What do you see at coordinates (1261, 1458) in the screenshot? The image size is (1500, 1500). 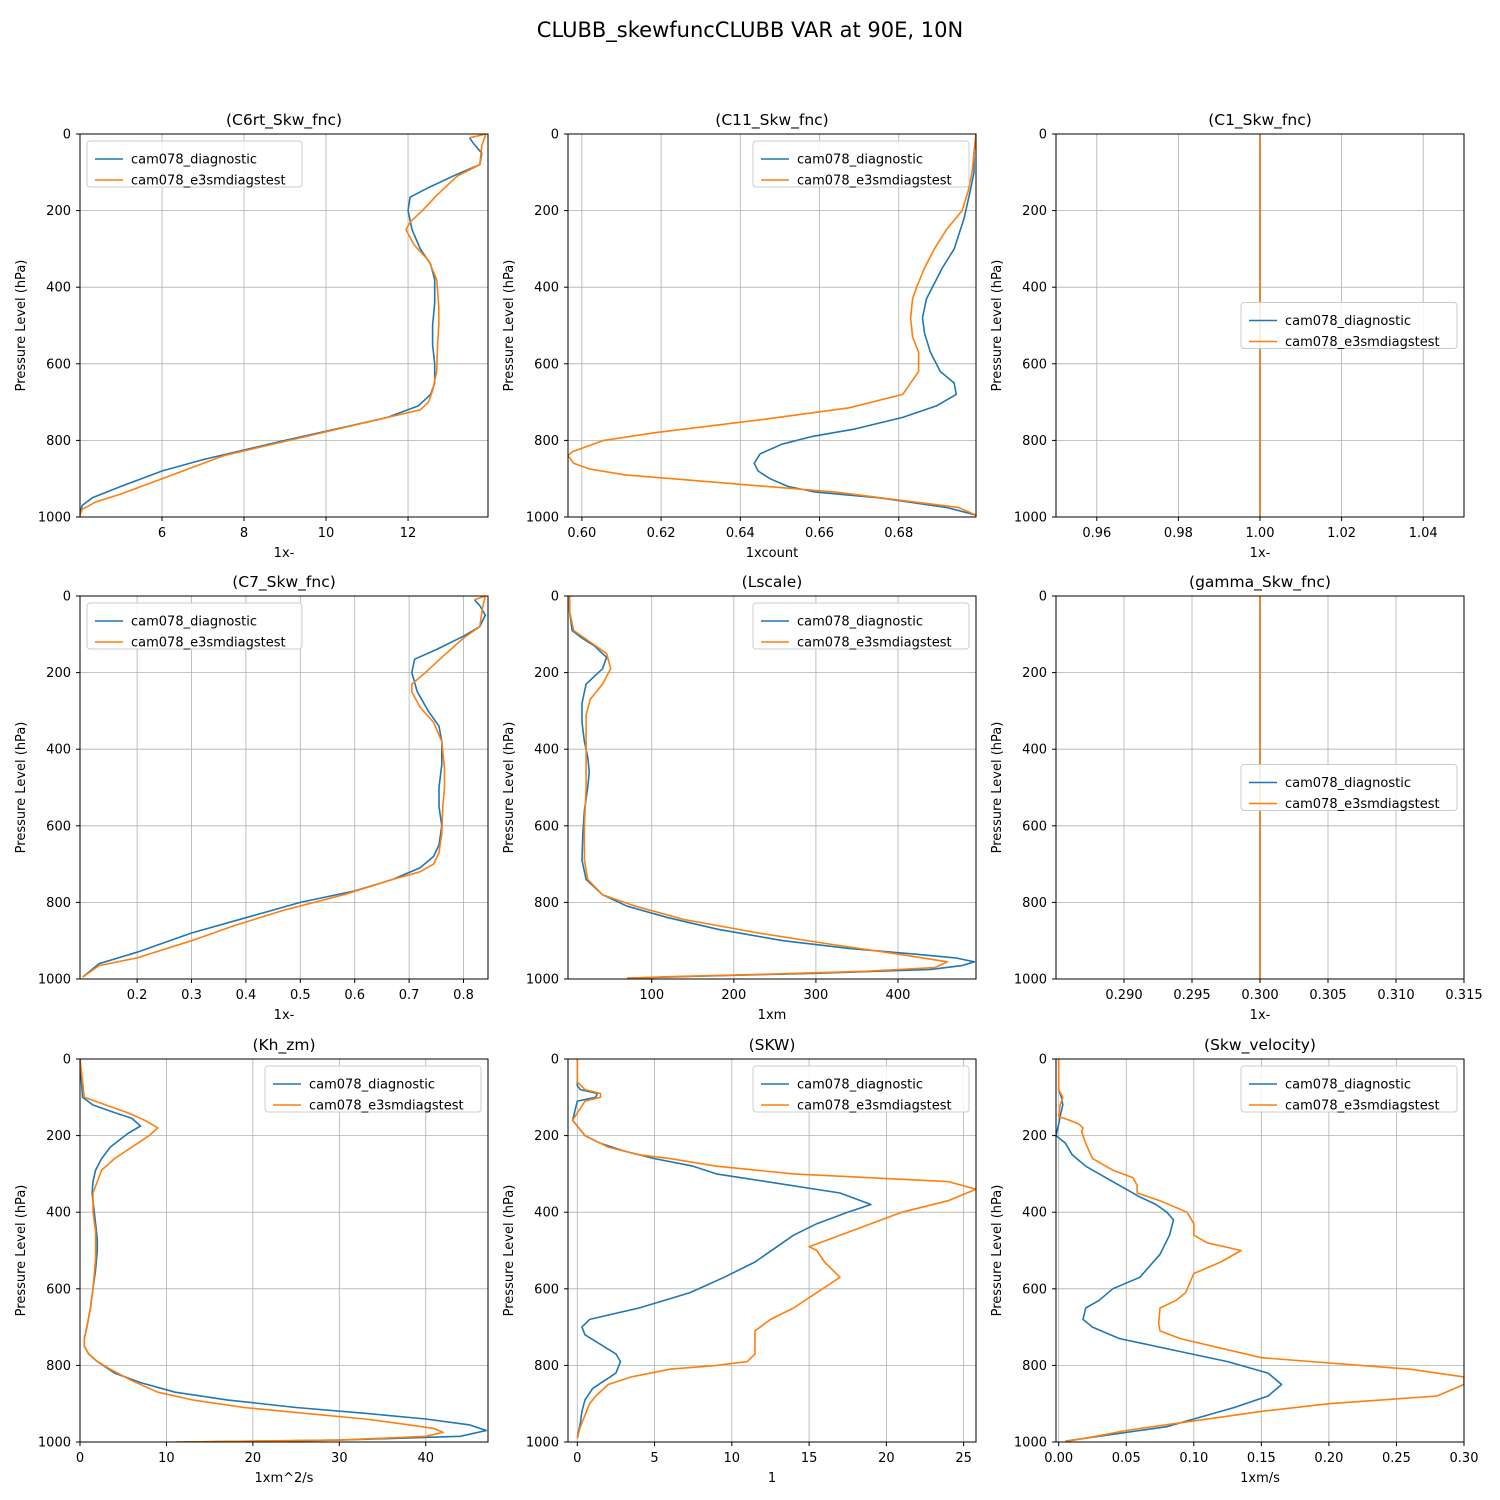 I see `x-tick-label: 0.15` at bounding box center [1261, 1458].